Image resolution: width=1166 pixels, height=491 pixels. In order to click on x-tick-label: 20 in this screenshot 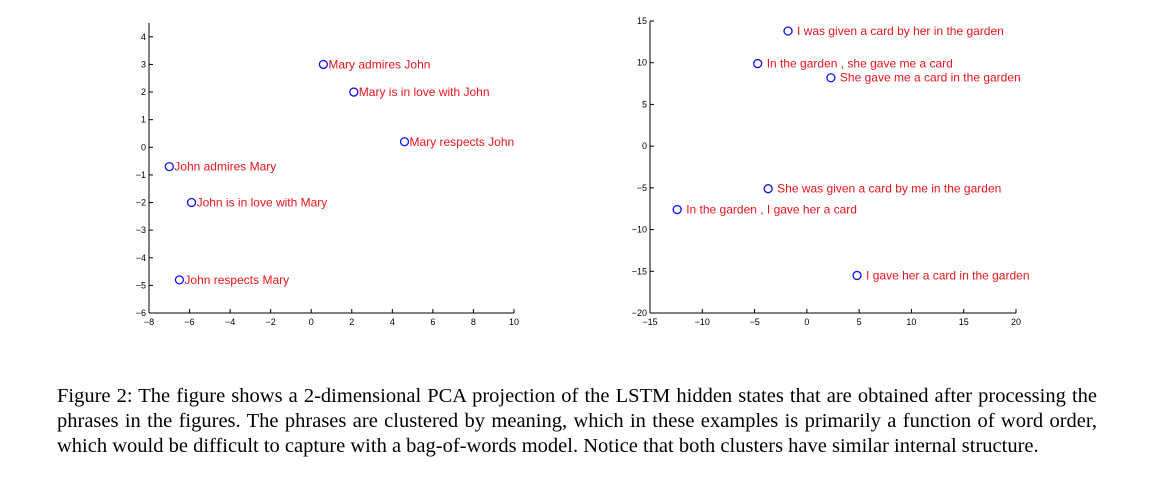, I will do `click(1016, 322)`.